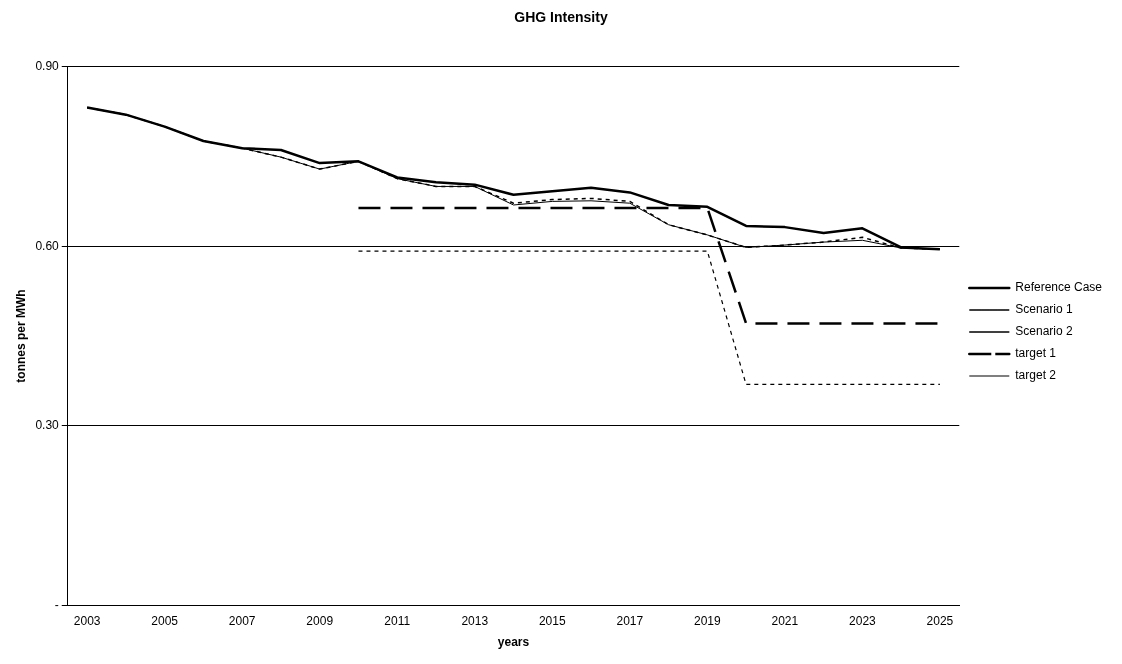  I want to click on x-tick-label: 2003, so click(87, 620).